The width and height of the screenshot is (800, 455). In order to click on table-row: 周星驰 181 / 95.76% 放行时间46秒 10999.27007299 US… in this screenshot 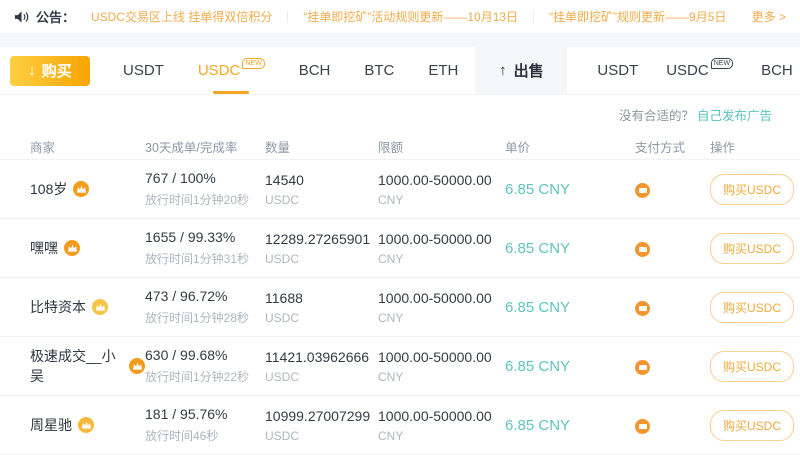, I will do `click(400, 425)`.